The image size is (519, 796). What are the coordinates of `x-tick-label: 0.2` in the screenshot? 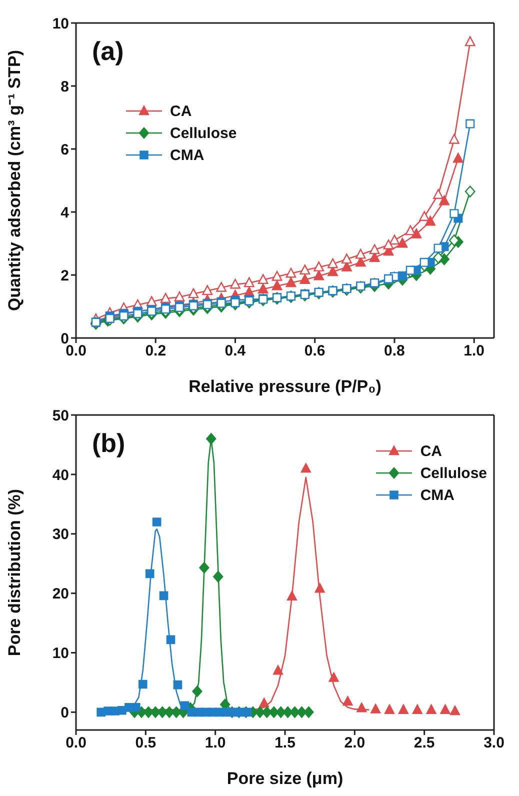 It's located at (155, 351).